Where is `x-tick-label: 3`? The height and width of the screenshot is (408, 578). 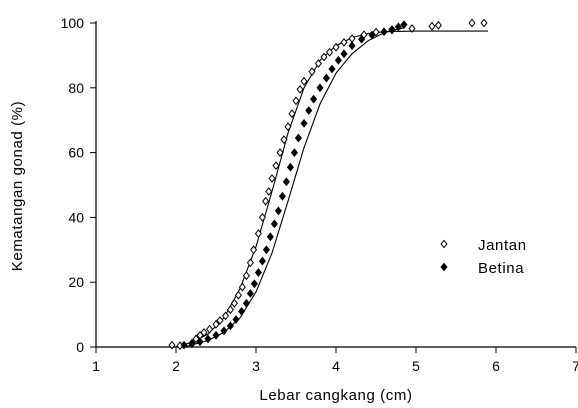 x-tick-label: 3 is located at coordinates (256, 366).